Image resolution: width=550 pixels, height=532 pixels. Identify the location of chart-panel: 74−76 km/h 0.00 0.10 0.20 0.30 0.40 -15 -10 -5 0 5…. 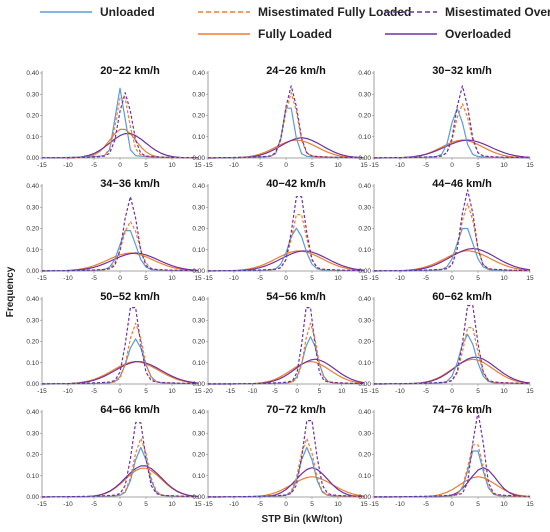
(446, 456).